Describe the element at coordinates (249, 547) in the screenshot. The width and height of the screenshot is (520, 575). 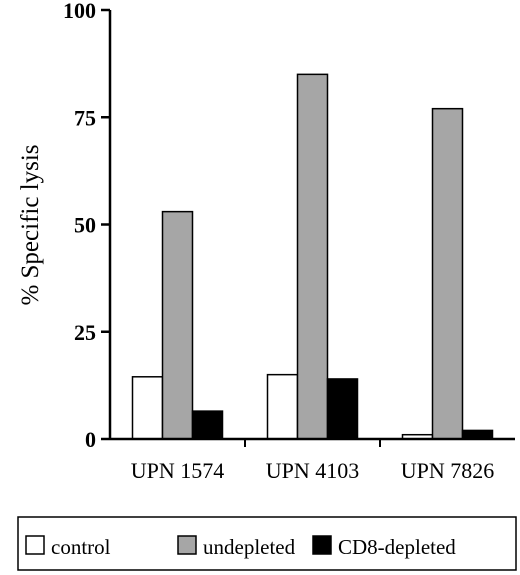
I see `legend-label: undepleted` at that location.